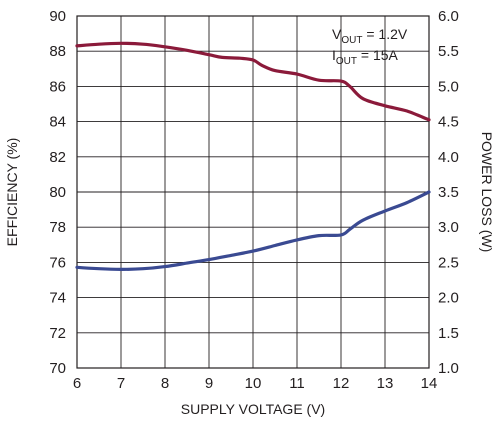 The image size is (497, 423). Describe the element at coordinates (121, 383) in the screenshot. I see `x-tick-label-7: 7` at that location.